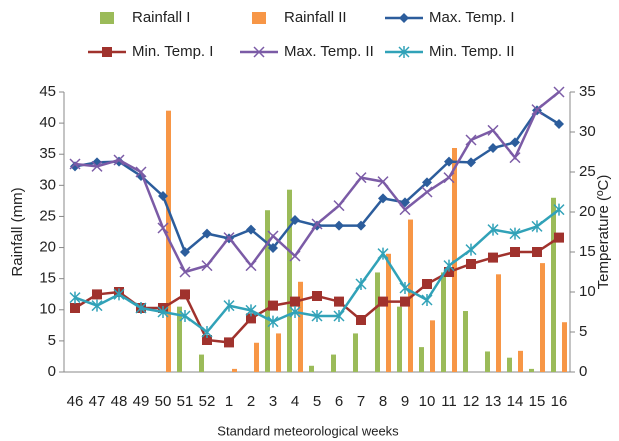  What do you see at coordinates (587, 251) in the screenshot?
I see `y2-tick-label: 15` at bounding box center [587, 251].